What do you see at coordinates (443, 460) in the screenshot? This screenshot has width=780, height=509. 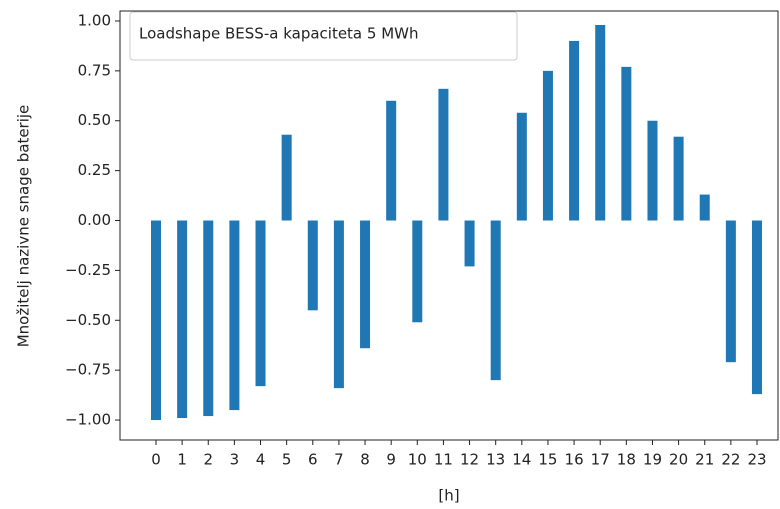 I see `x-tick-label: 11` at bounding box center [443, 460].